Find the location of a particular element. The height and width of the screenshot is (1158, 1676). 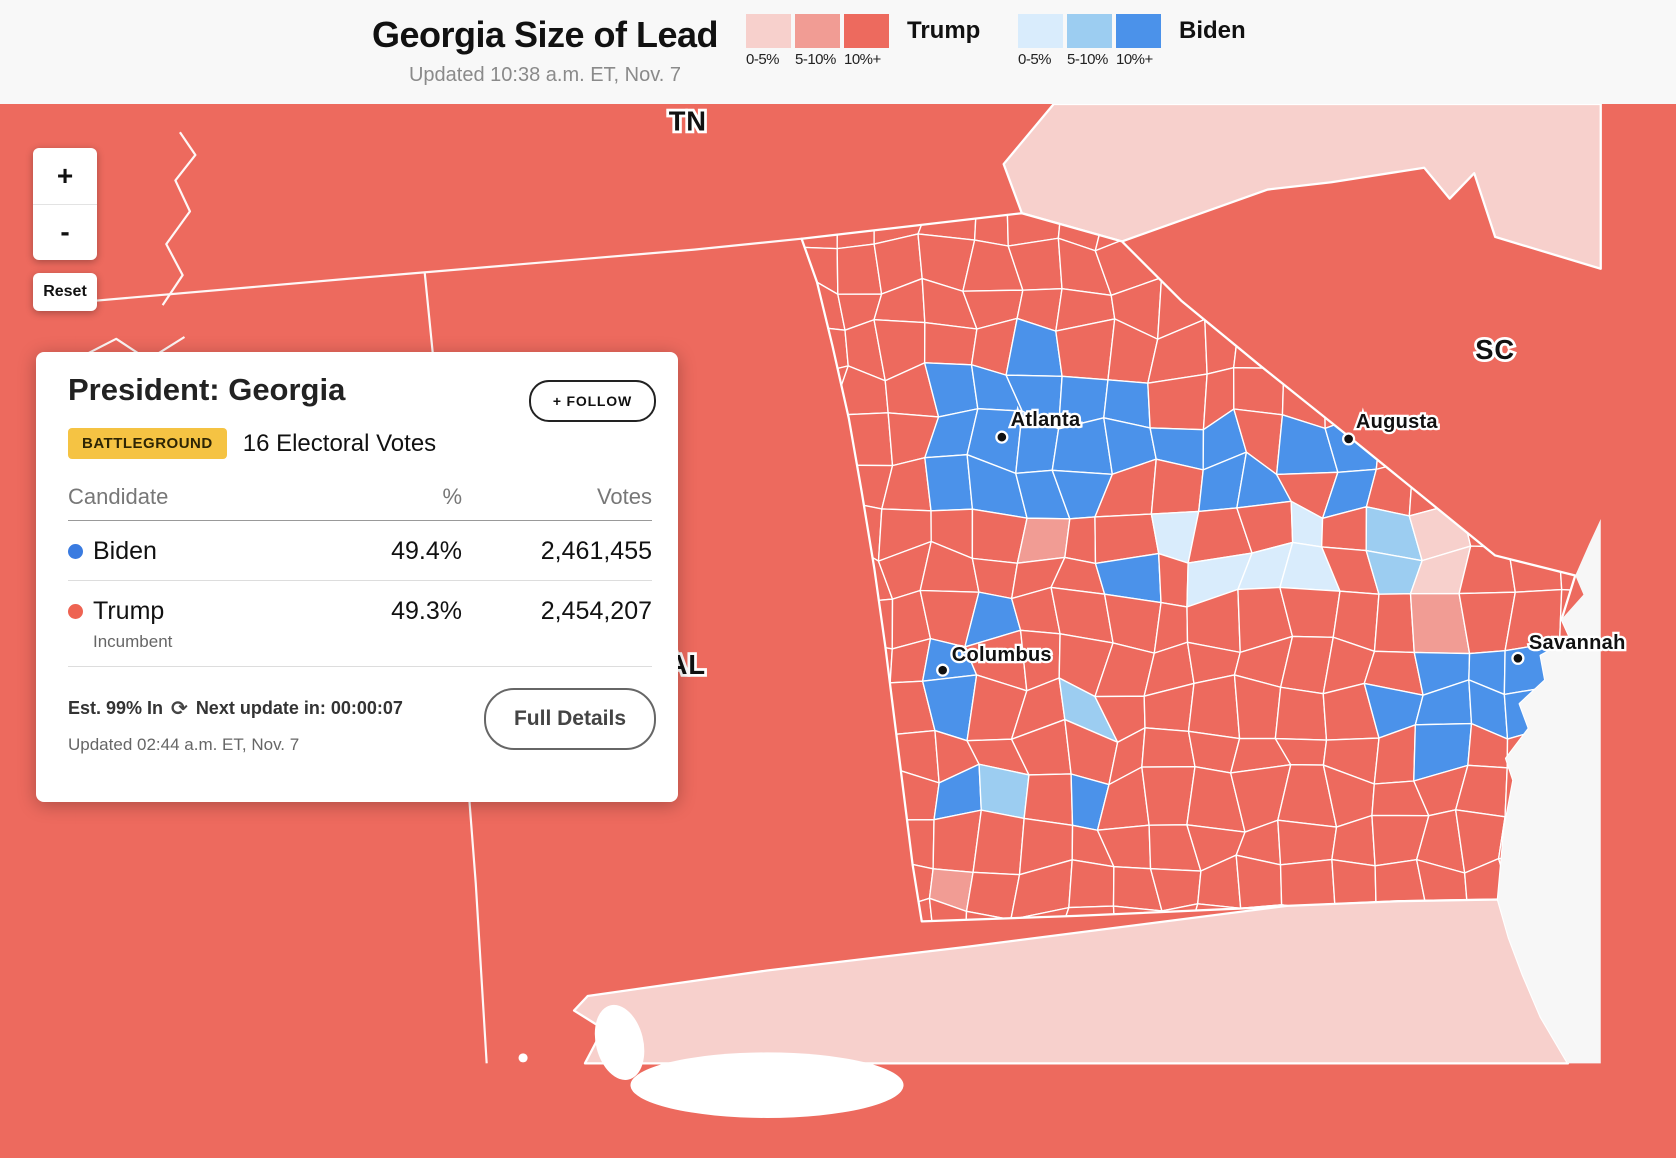

city-markers is located at coordinates (1230, 553).